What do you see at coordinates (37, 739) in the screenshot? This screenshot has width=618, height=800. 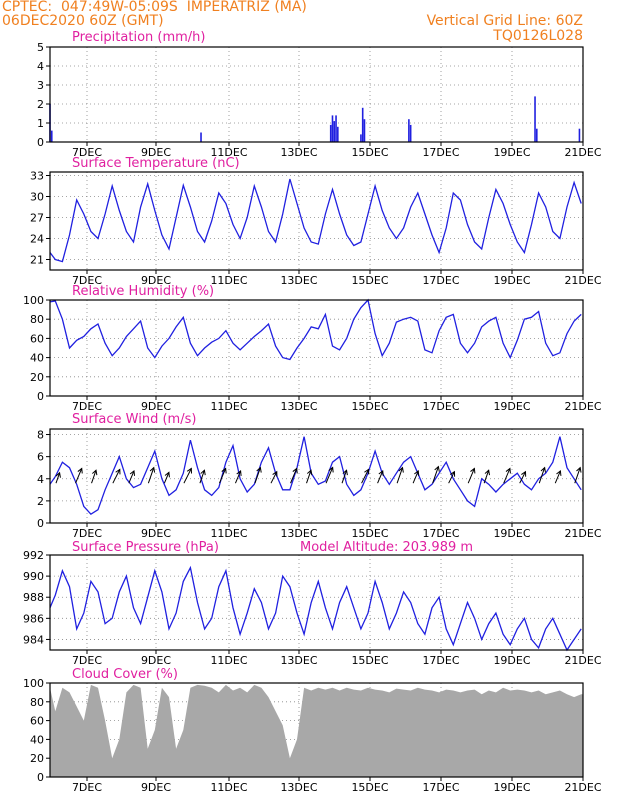 I see `y-tick-label: 40` at bounding box center [37, 739].